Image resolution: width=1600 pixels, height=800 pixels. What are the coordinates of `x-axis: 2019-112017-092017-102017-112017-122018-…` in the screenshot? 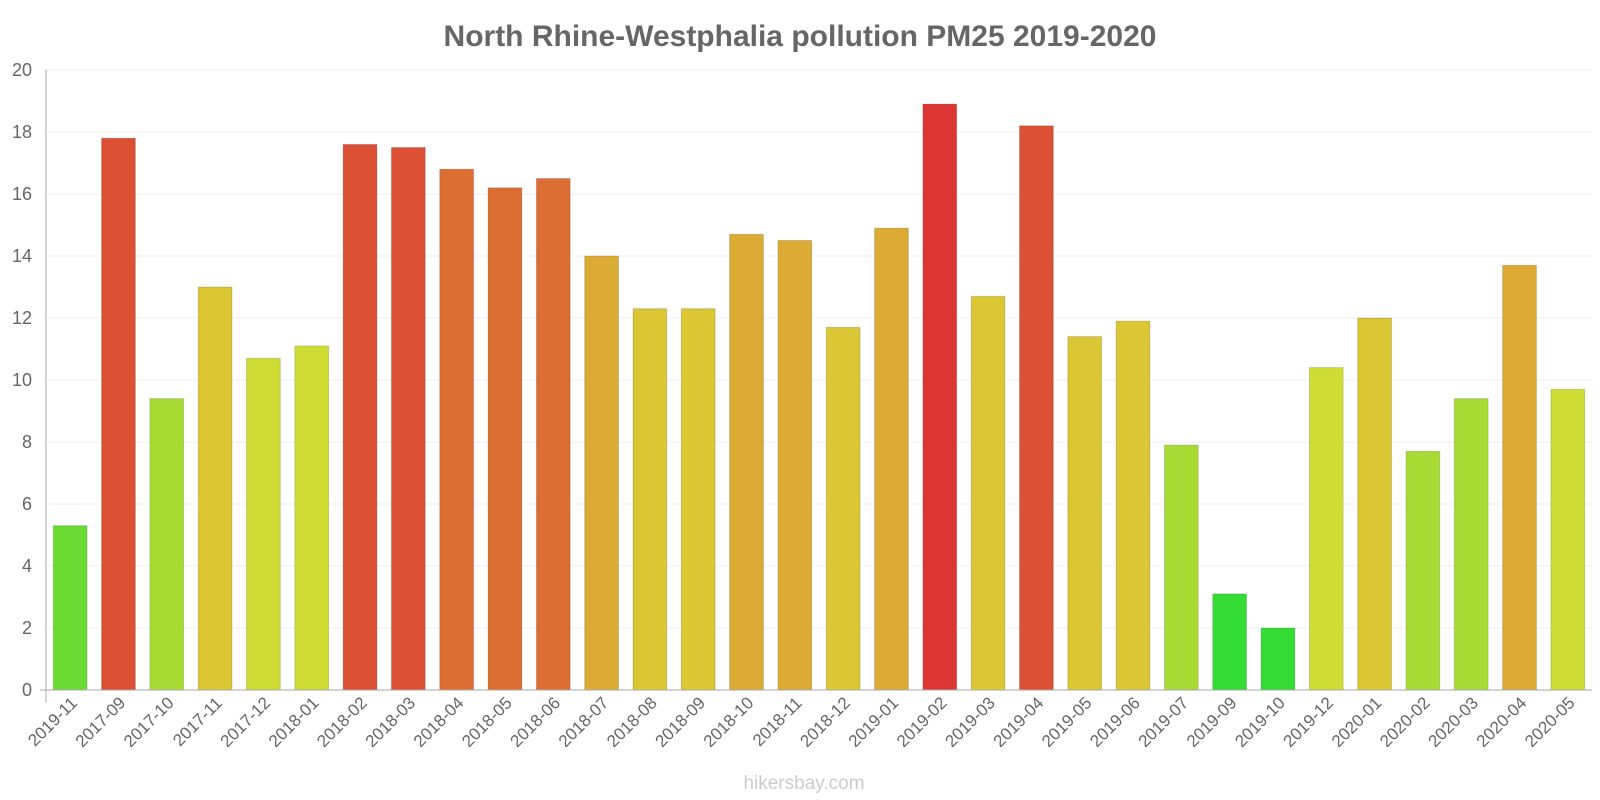 It's located at (808, 720).